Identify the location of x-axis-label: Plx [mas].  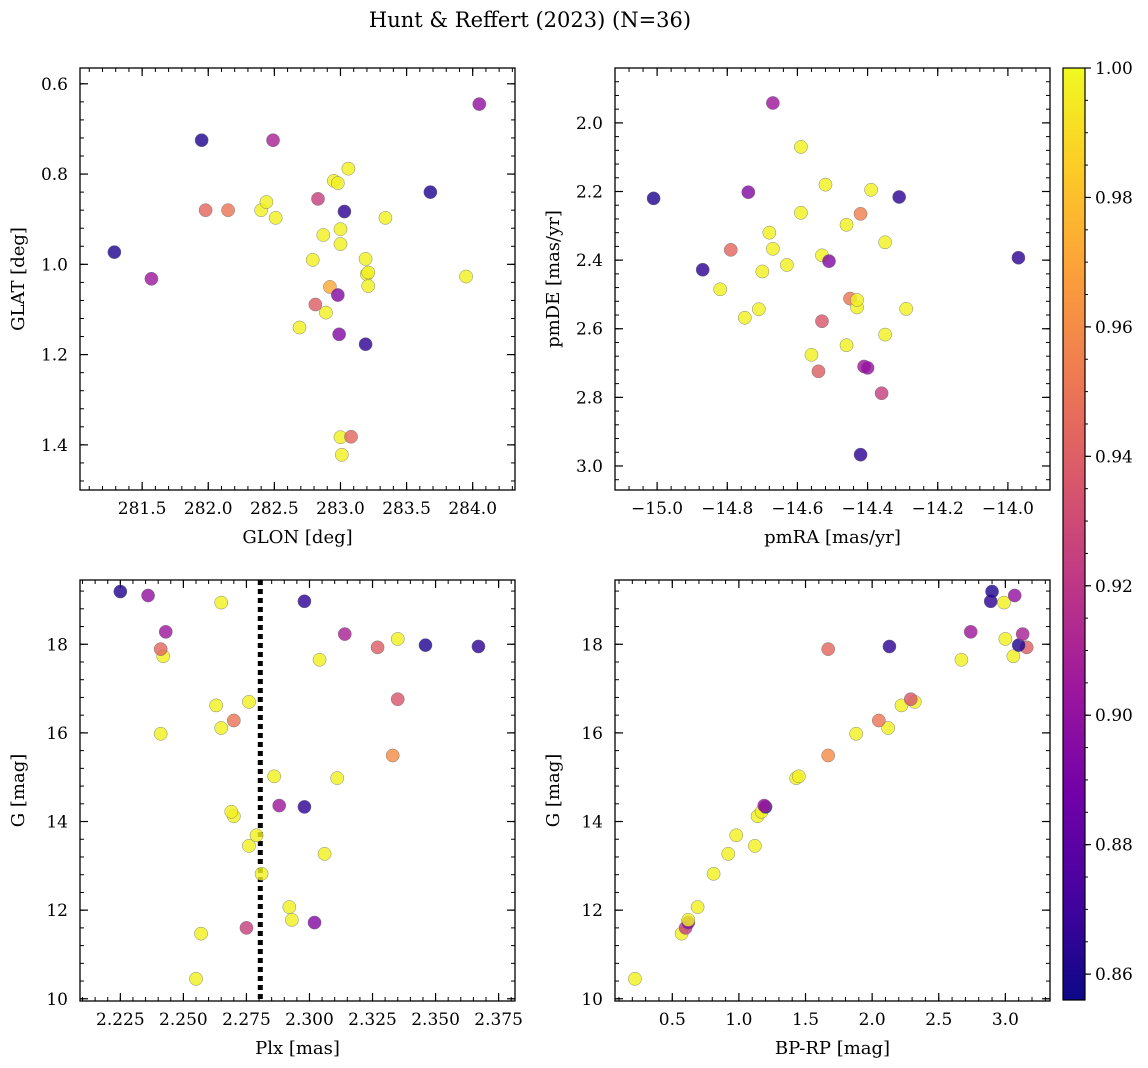
(297, 1048).